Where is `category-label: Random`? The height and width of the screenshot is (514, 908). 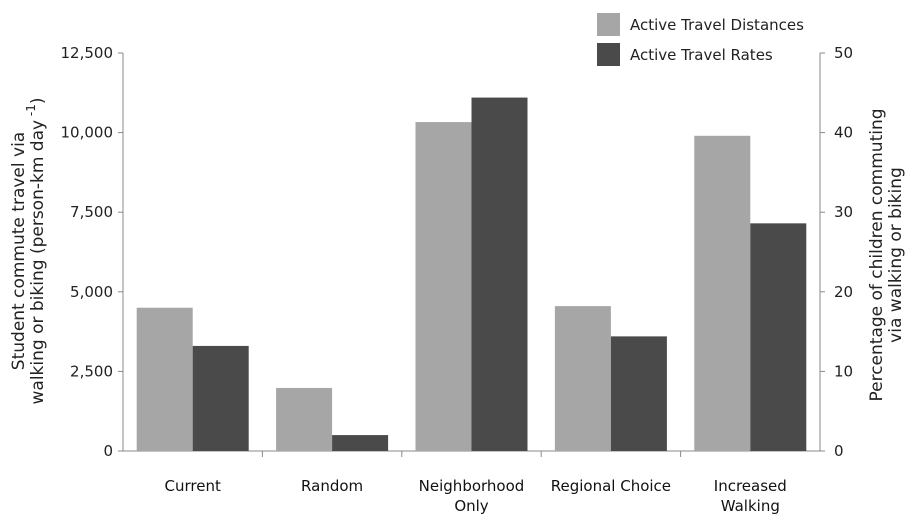
category-label: Random is located at coordinates (332, 486).